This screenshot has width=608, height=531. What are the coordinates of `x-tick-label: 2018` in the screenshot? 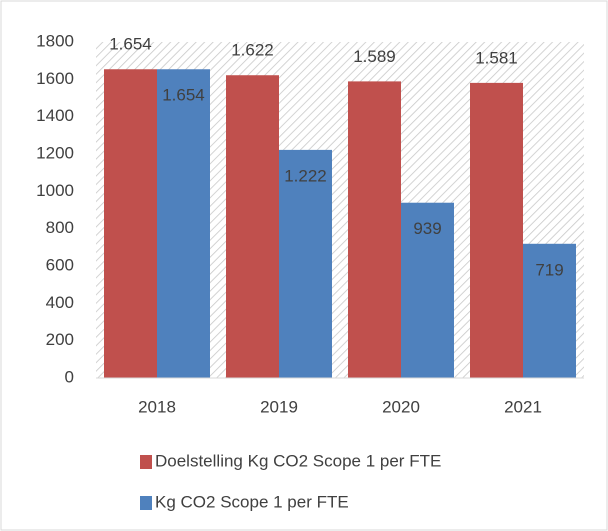 It's located at (157, 406).